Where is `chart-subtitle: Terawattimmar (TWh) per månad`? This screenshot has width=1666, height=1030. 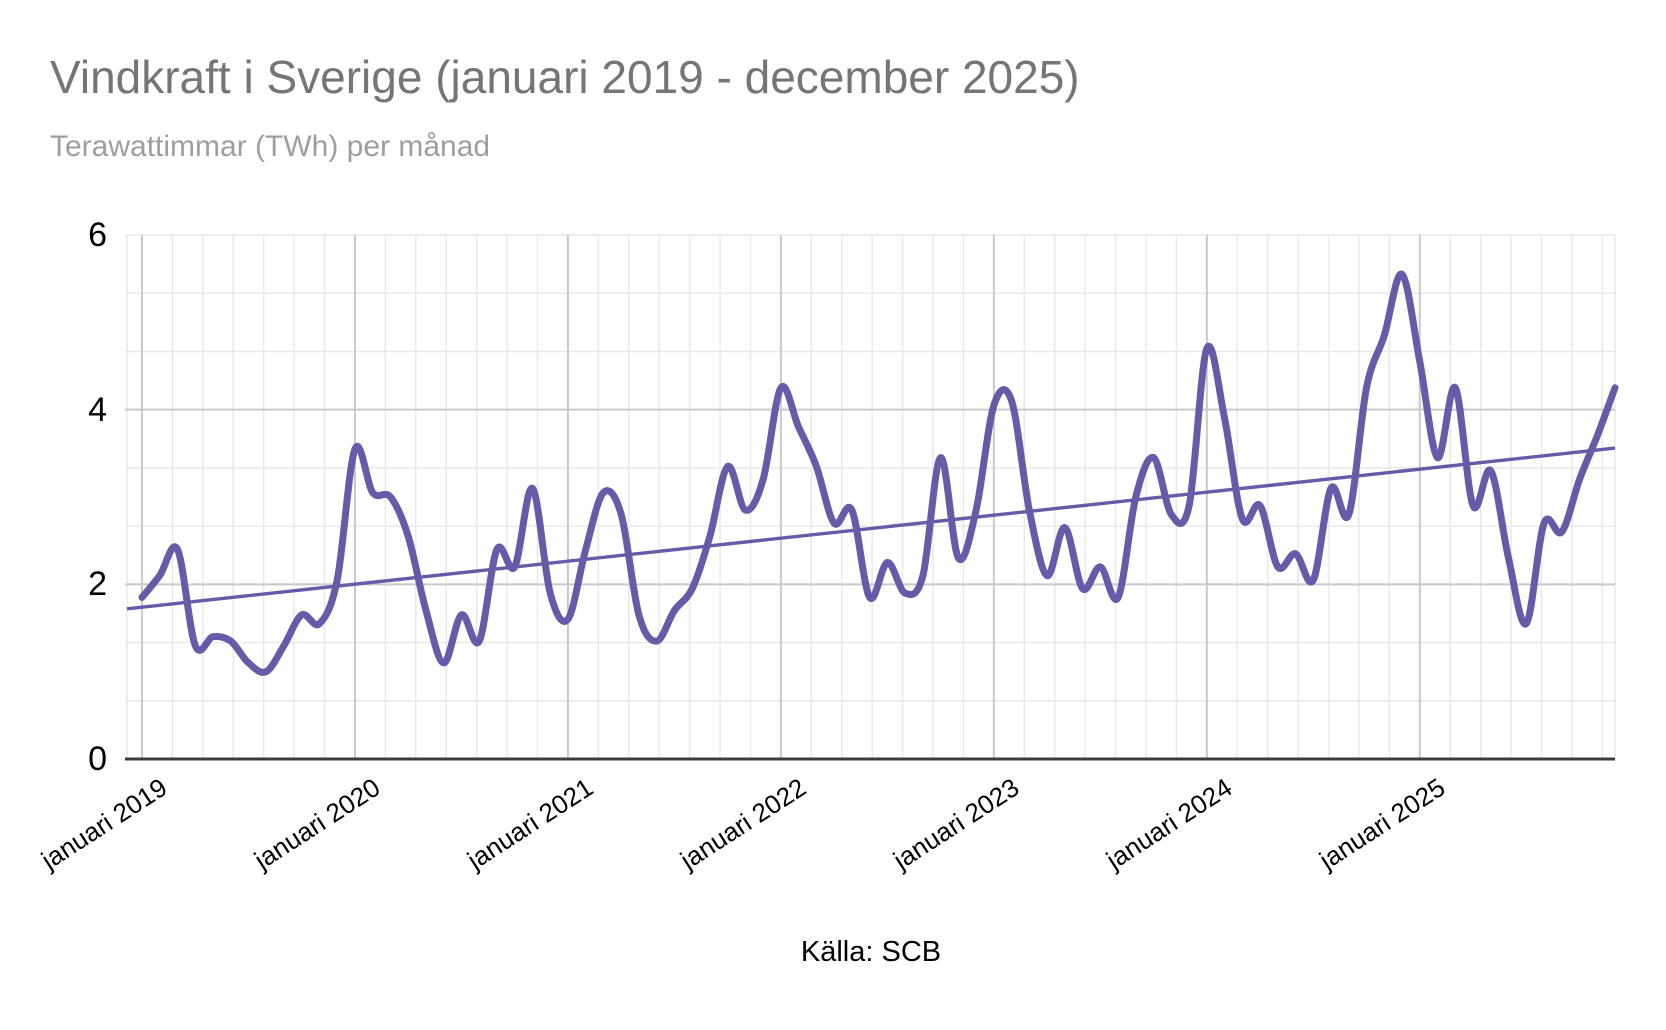
chart-subtitle: Terawattimmar (TWh) per månad is located at coordinates (270, 146).